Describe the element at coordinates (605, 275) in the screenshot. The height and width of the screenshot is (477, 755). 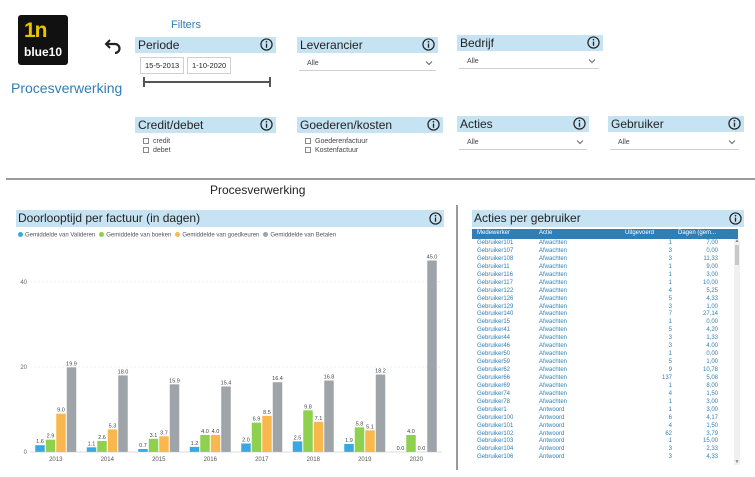
I see `table-row: Gebruiker116 Afwachten 1 3,00` at that location.